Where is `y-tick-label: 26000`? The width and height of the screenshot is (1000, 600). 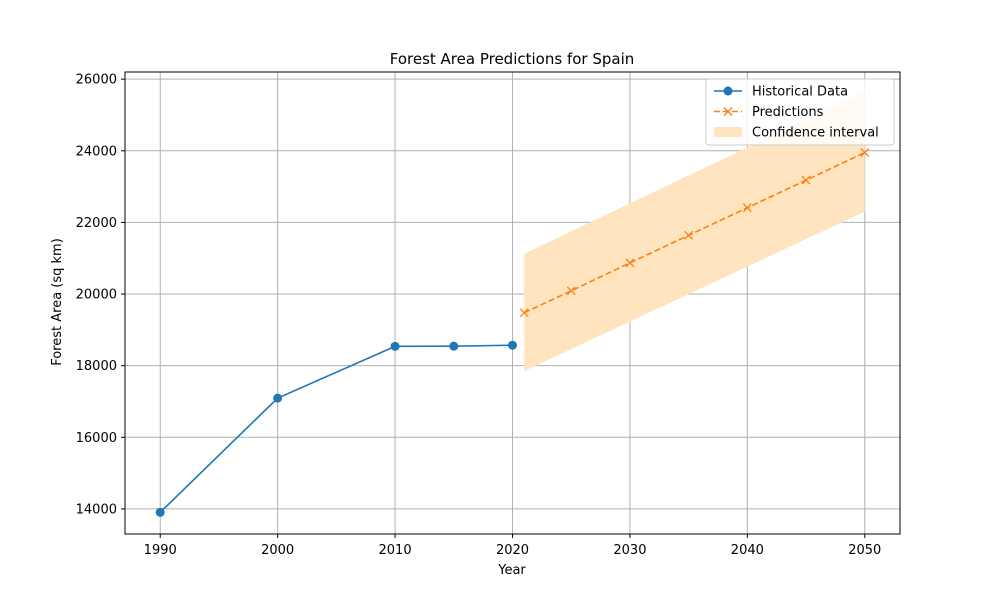
y-tick-label: 26000 is located at coordinates (96, 80).